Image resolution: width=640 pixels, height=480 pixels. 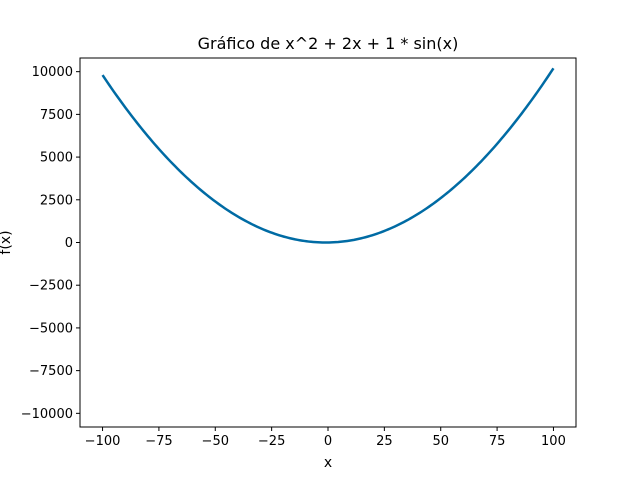 I want to click on y-tick-label: 10000, so click(x=52, y=72).